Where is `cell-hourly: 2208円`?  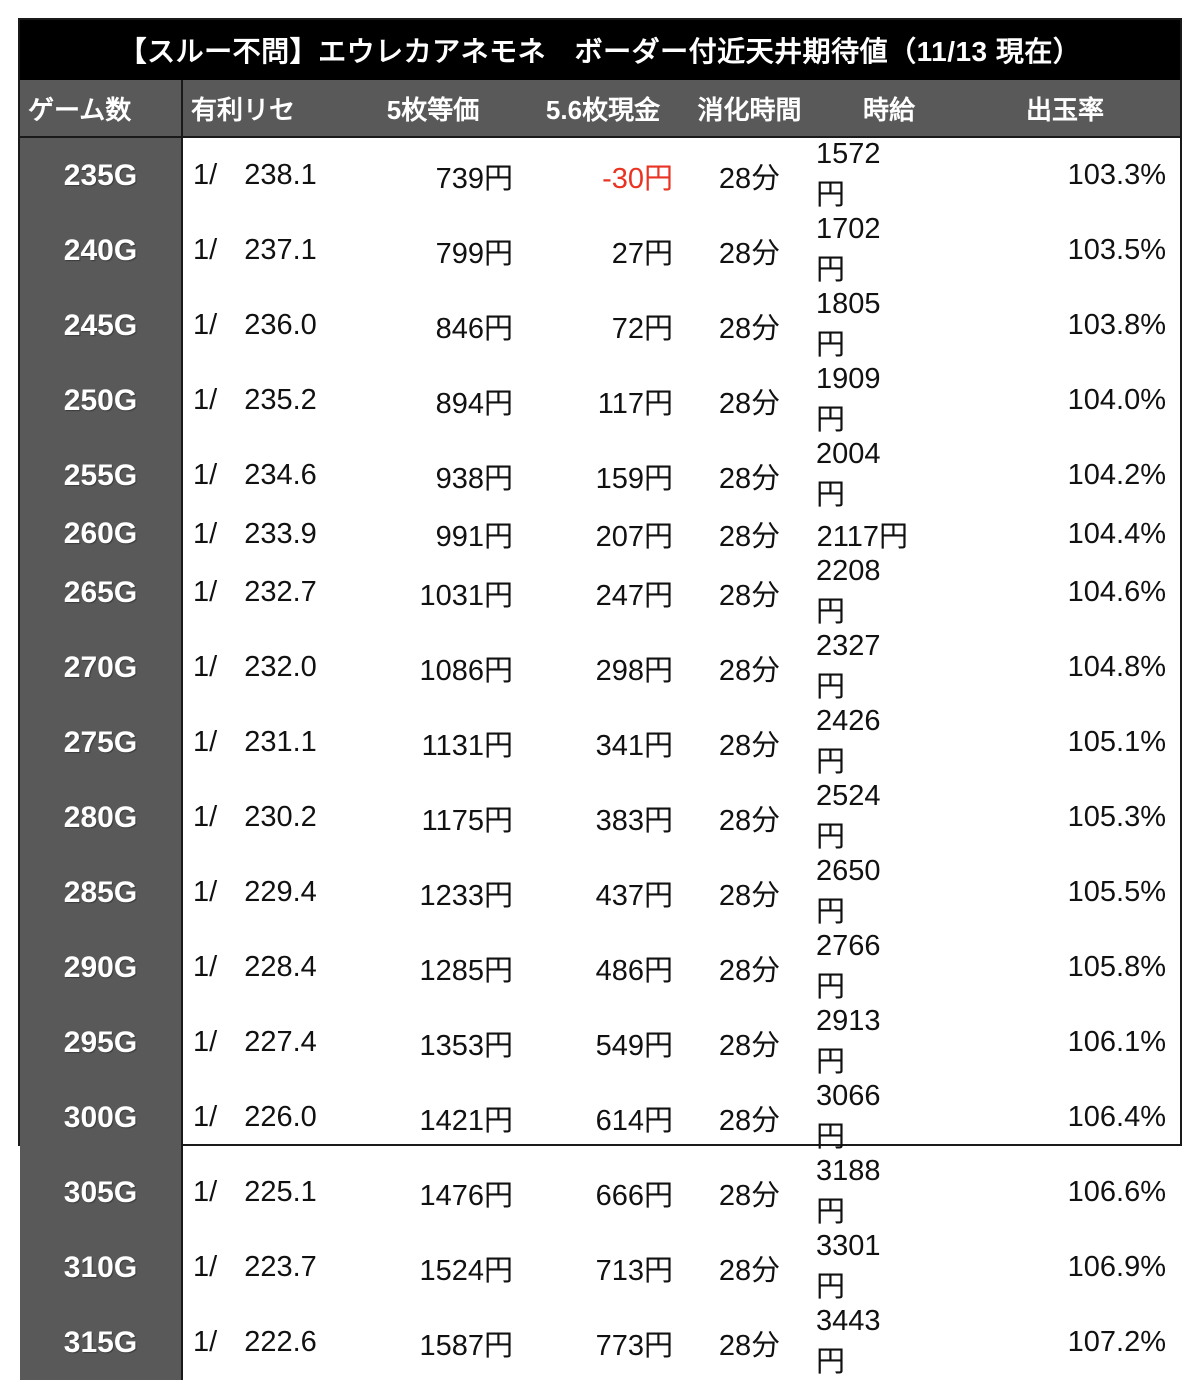
cell-hourly: 2208円 is located at coordinates (848, 591).